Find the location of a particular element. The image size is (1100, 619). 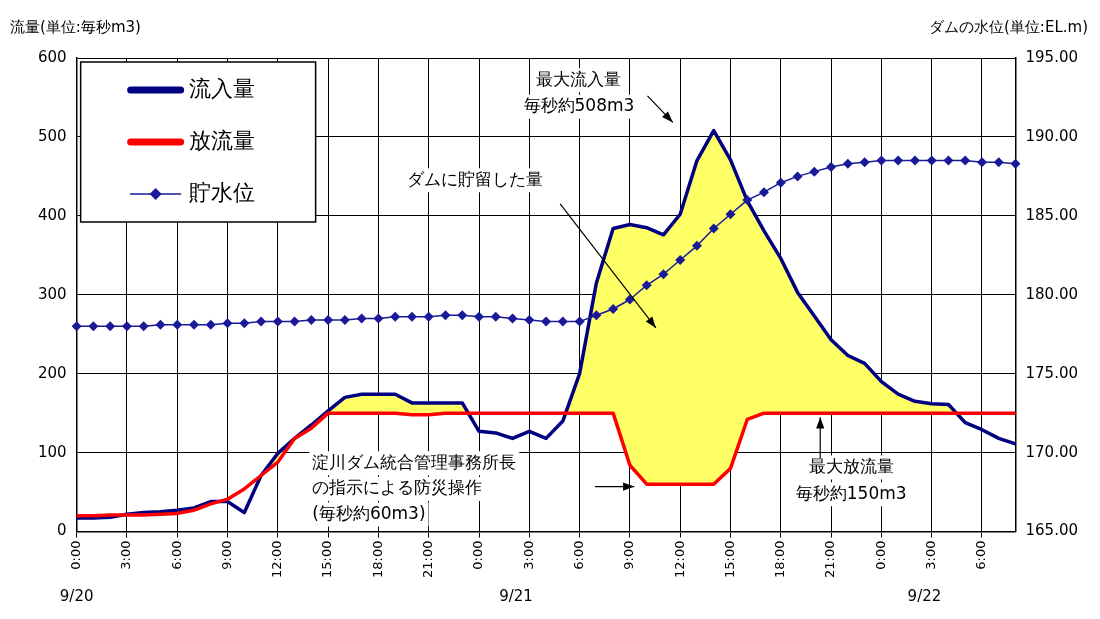

annotation: 最大放流量 is located at coordinates (851, 466).